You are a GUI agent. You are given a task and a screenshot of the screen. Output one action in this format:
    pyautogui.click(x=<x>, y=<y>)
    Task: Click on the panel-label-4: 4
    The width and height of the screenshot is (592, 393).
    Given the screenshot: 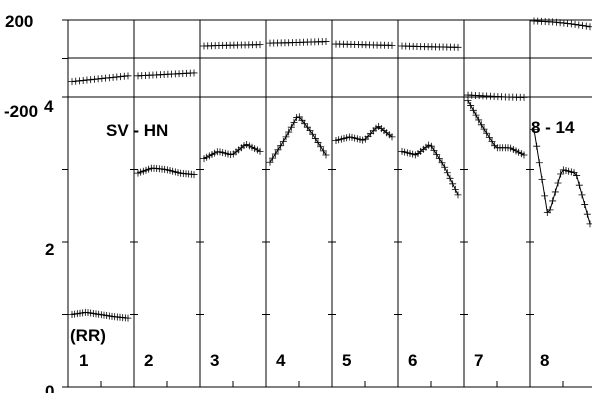 What is the action you would take?
    pyautogui.click(x=281, y=360)
    